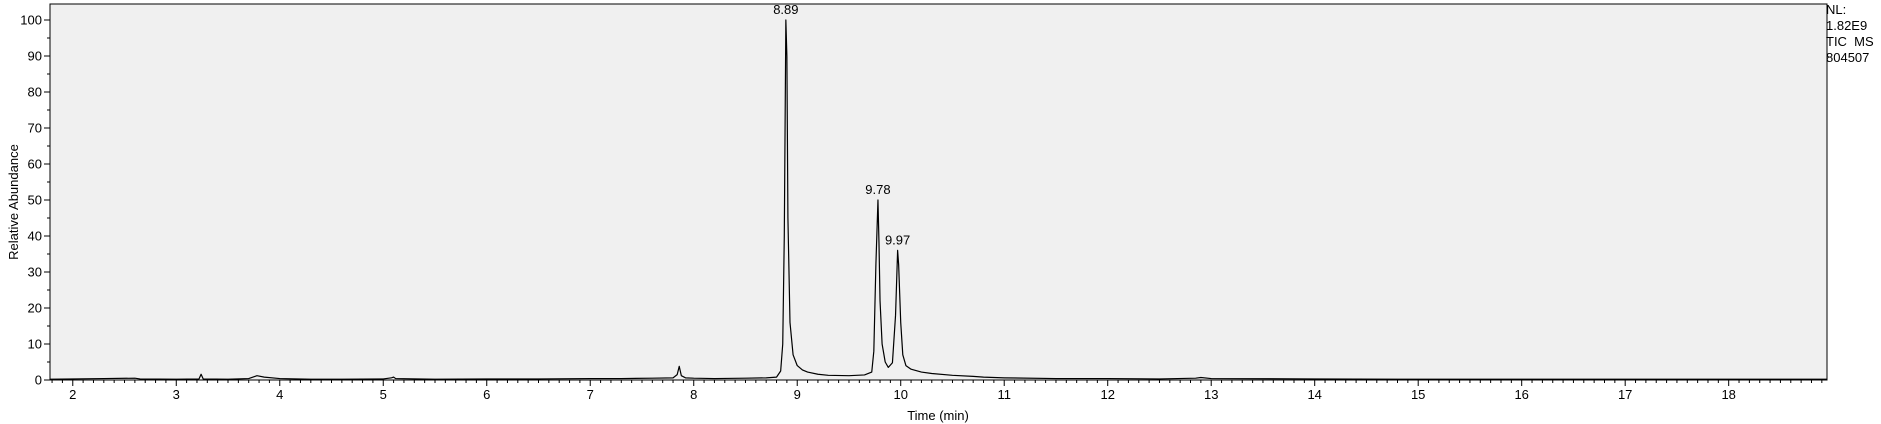  Describe the element at coordinates (176, 394) in the screenshot. I see `x-tick-label: 3` at that location.